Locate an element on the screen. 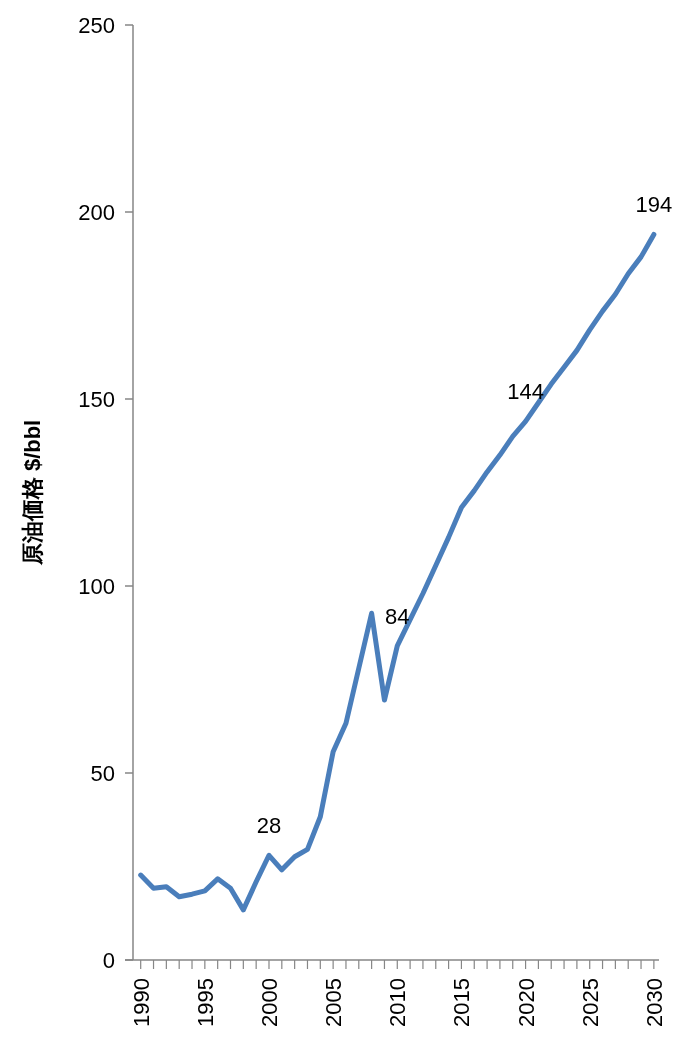  data-label: 144 is located at coordinates (525, 392).